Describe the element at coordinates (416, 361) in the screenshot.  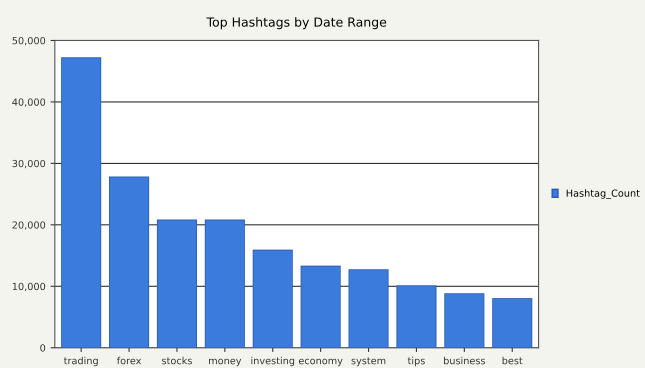
I see `x-tick-label: tips` at that location.